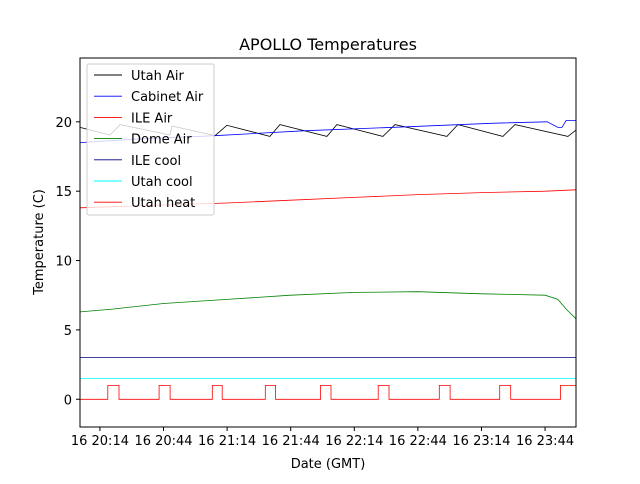 The image size is (640, 484). What do you see at coordinates (163, 203) in the screenshot?
I see `legend-label: Utah heat` at bounding box center [163, 203].